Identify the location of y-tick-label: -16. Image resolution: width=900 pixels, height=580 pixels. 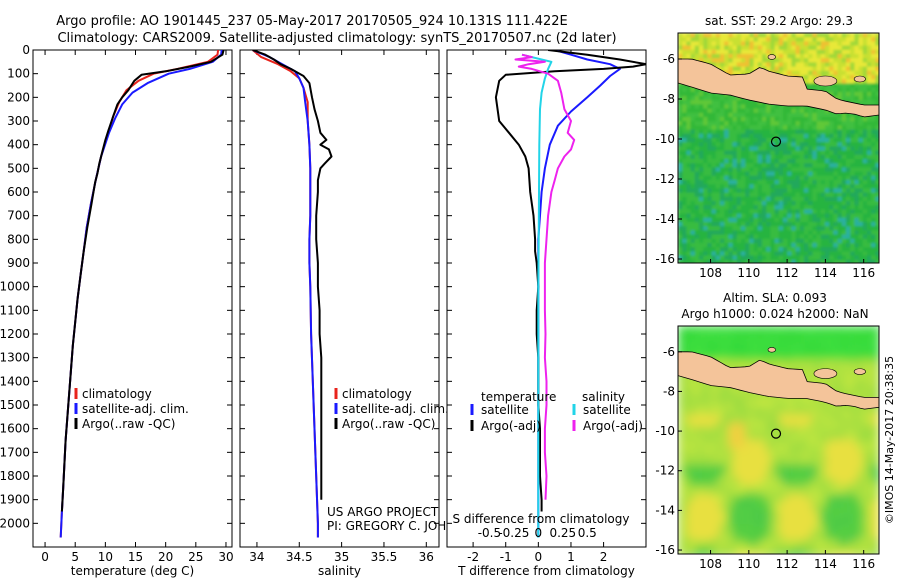
(665, 259).